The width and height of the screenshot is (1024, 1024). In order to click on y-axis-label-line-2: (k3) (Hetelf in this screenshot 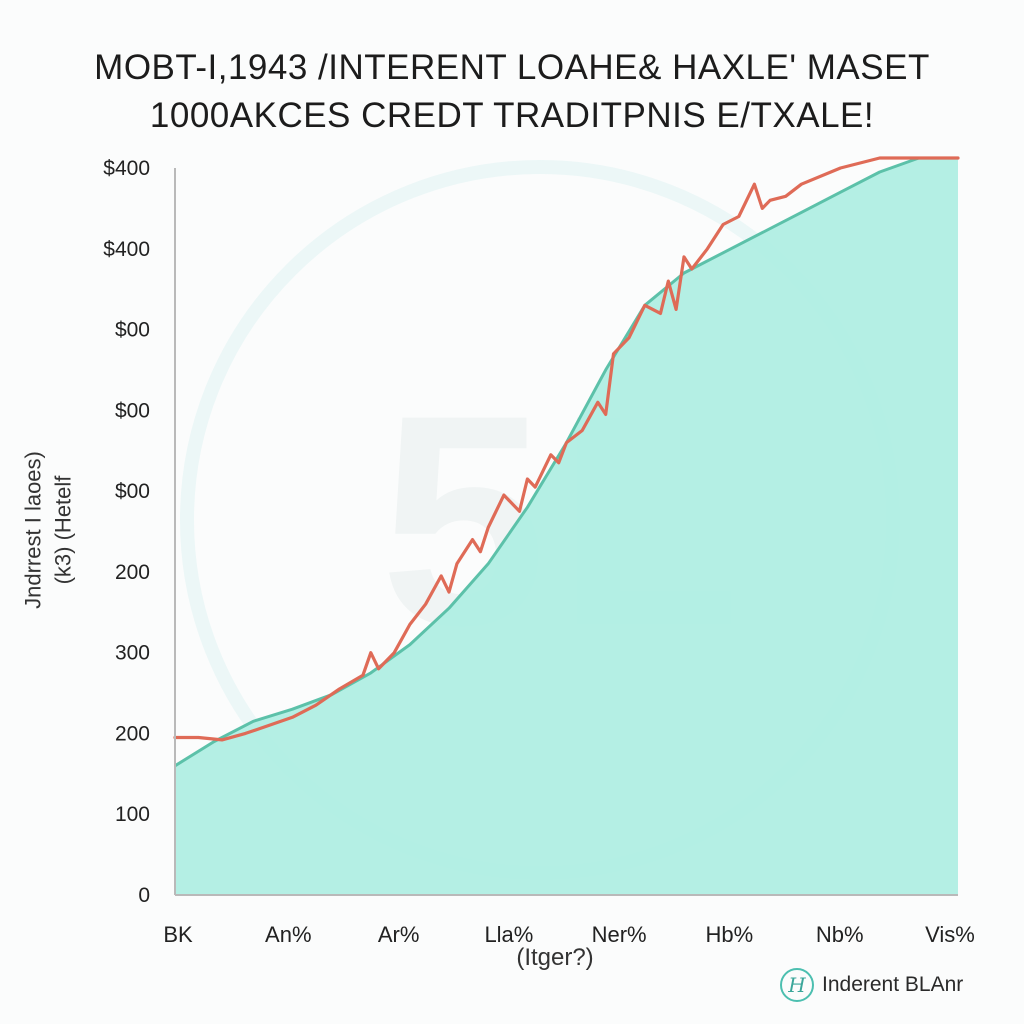, I will do `click(62, 530)`.